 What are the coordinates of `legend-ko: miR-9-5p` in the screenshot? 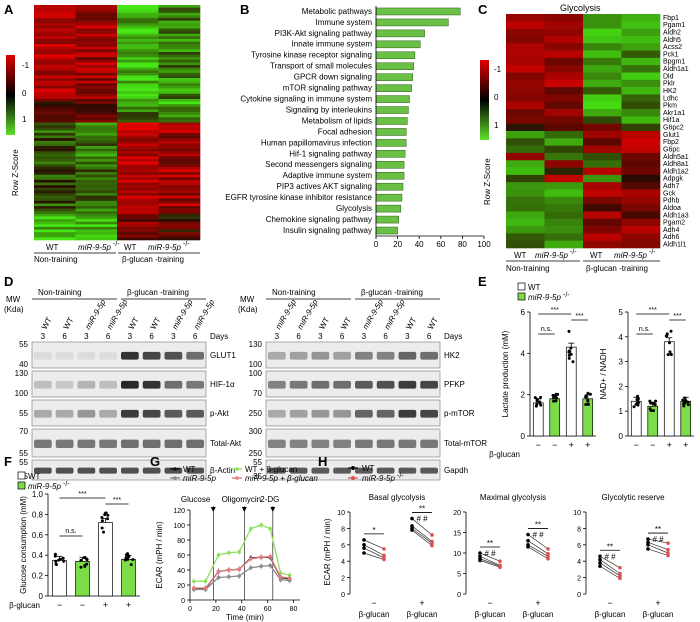 It's located at (378, 478).